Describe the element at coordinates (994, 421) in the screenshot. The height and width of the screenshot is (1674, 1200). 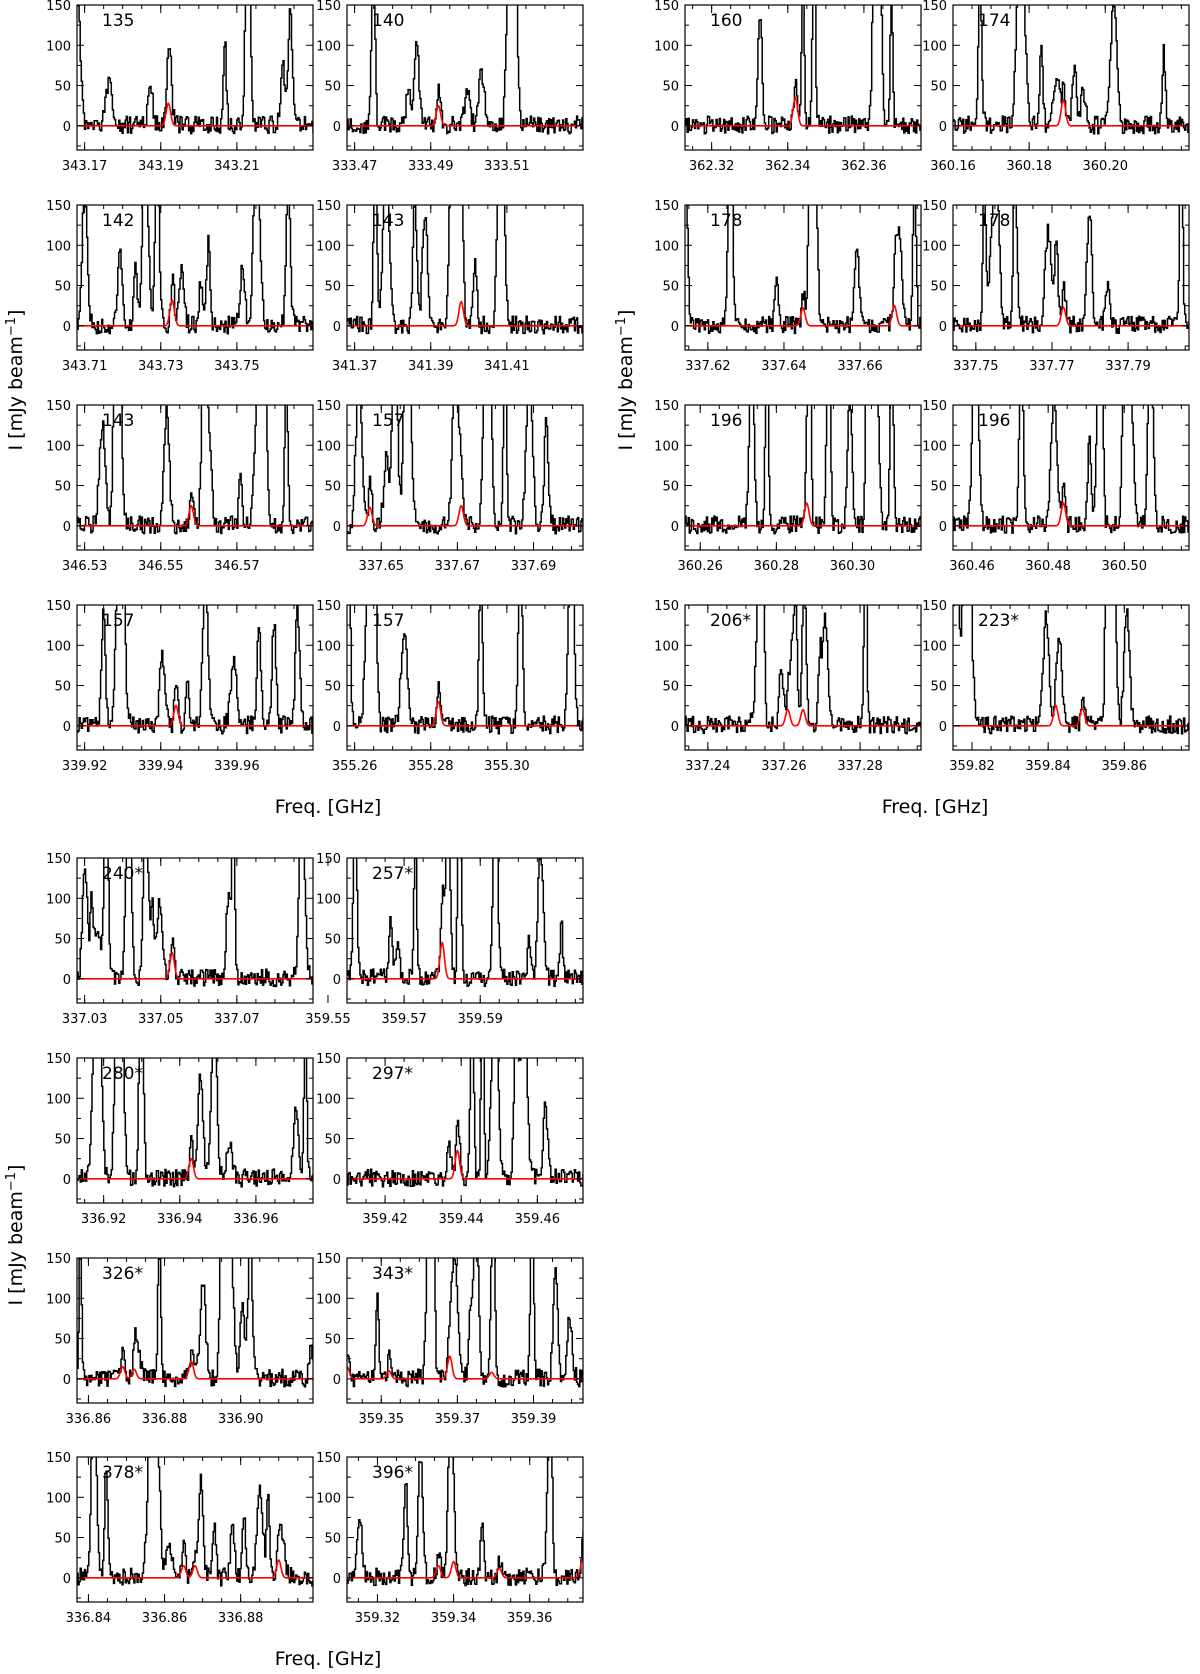
I see `panel-title: 196` at that location.